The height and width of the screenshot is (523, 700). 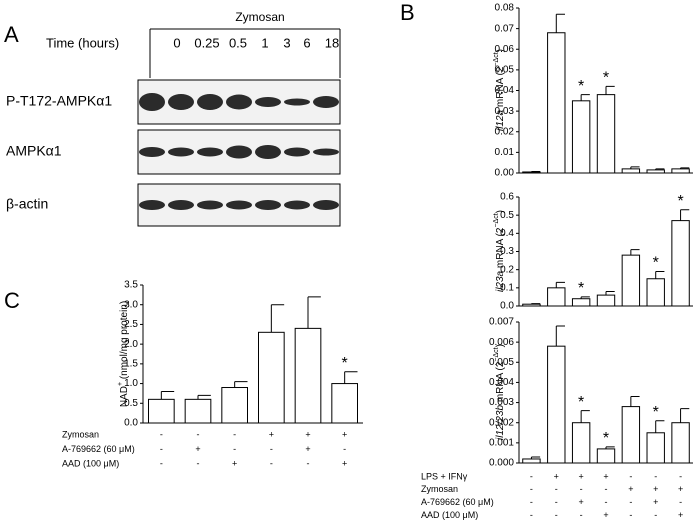 I want to click on y-axis-label: il12a mRNA (2−Δct), so click(x=499, y=90).